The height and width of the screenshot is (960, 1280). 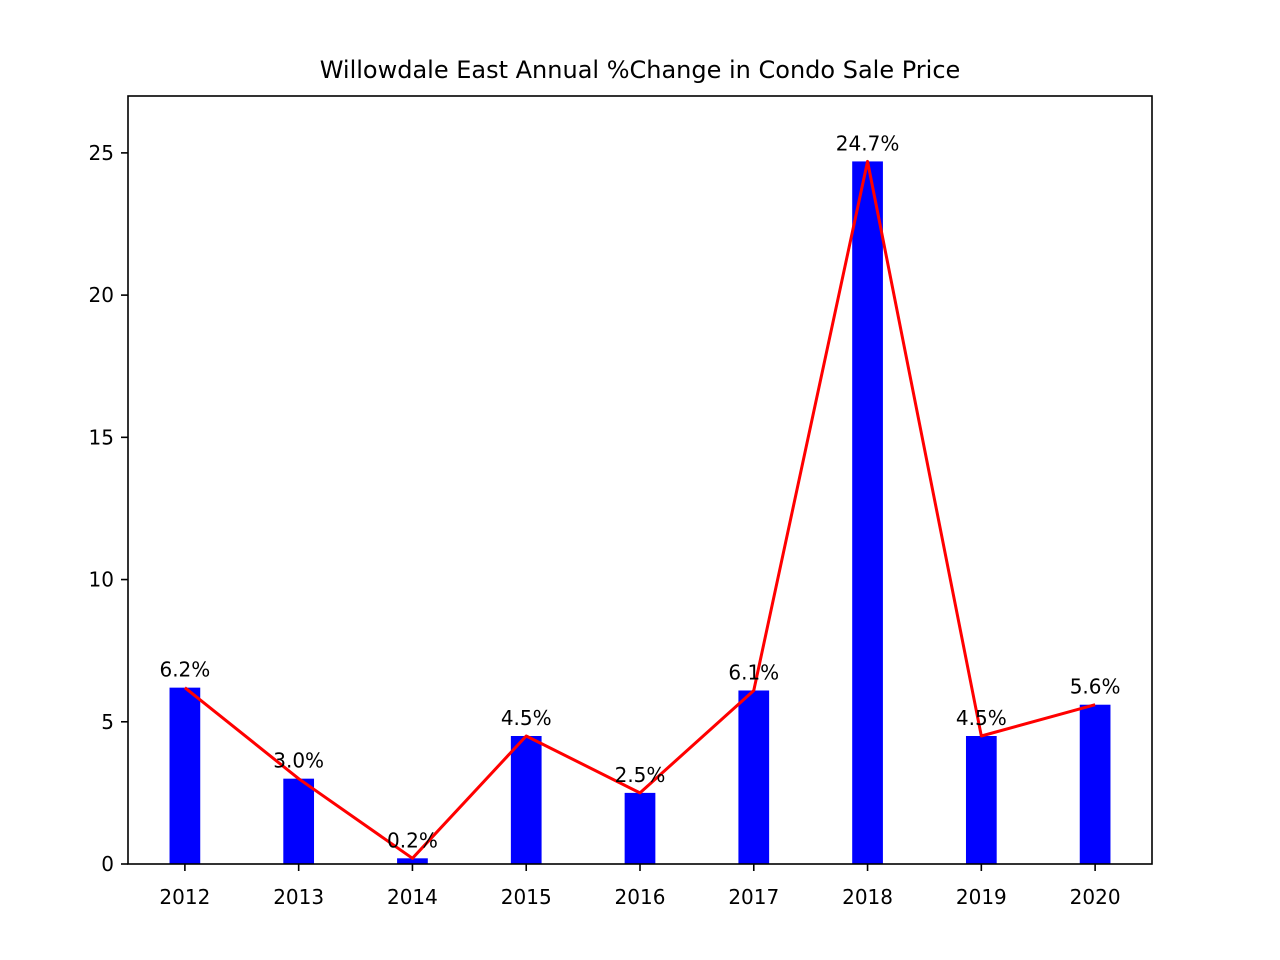 What do you see at coordinates (1095, 784) in the screenshot?
I see `bar-2020` at bounding box center [1095, 784].